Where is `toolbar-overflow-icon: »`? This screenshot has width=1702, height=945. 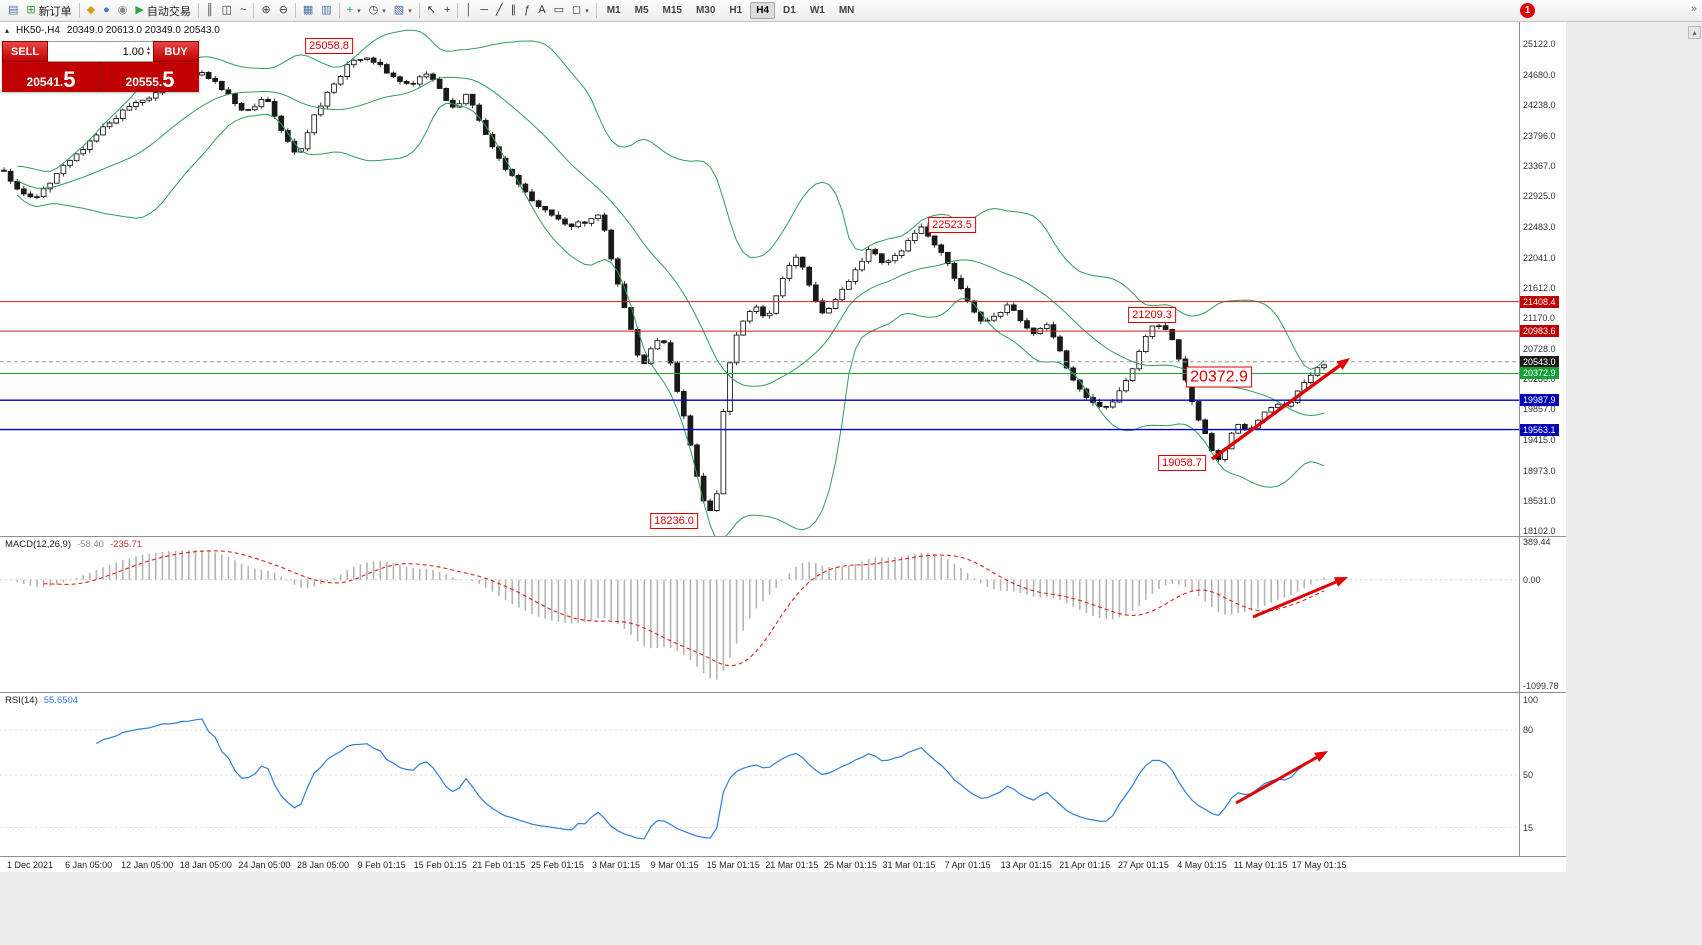 toolbar-overflow-icon: » is located at coordinates (1693, 9).